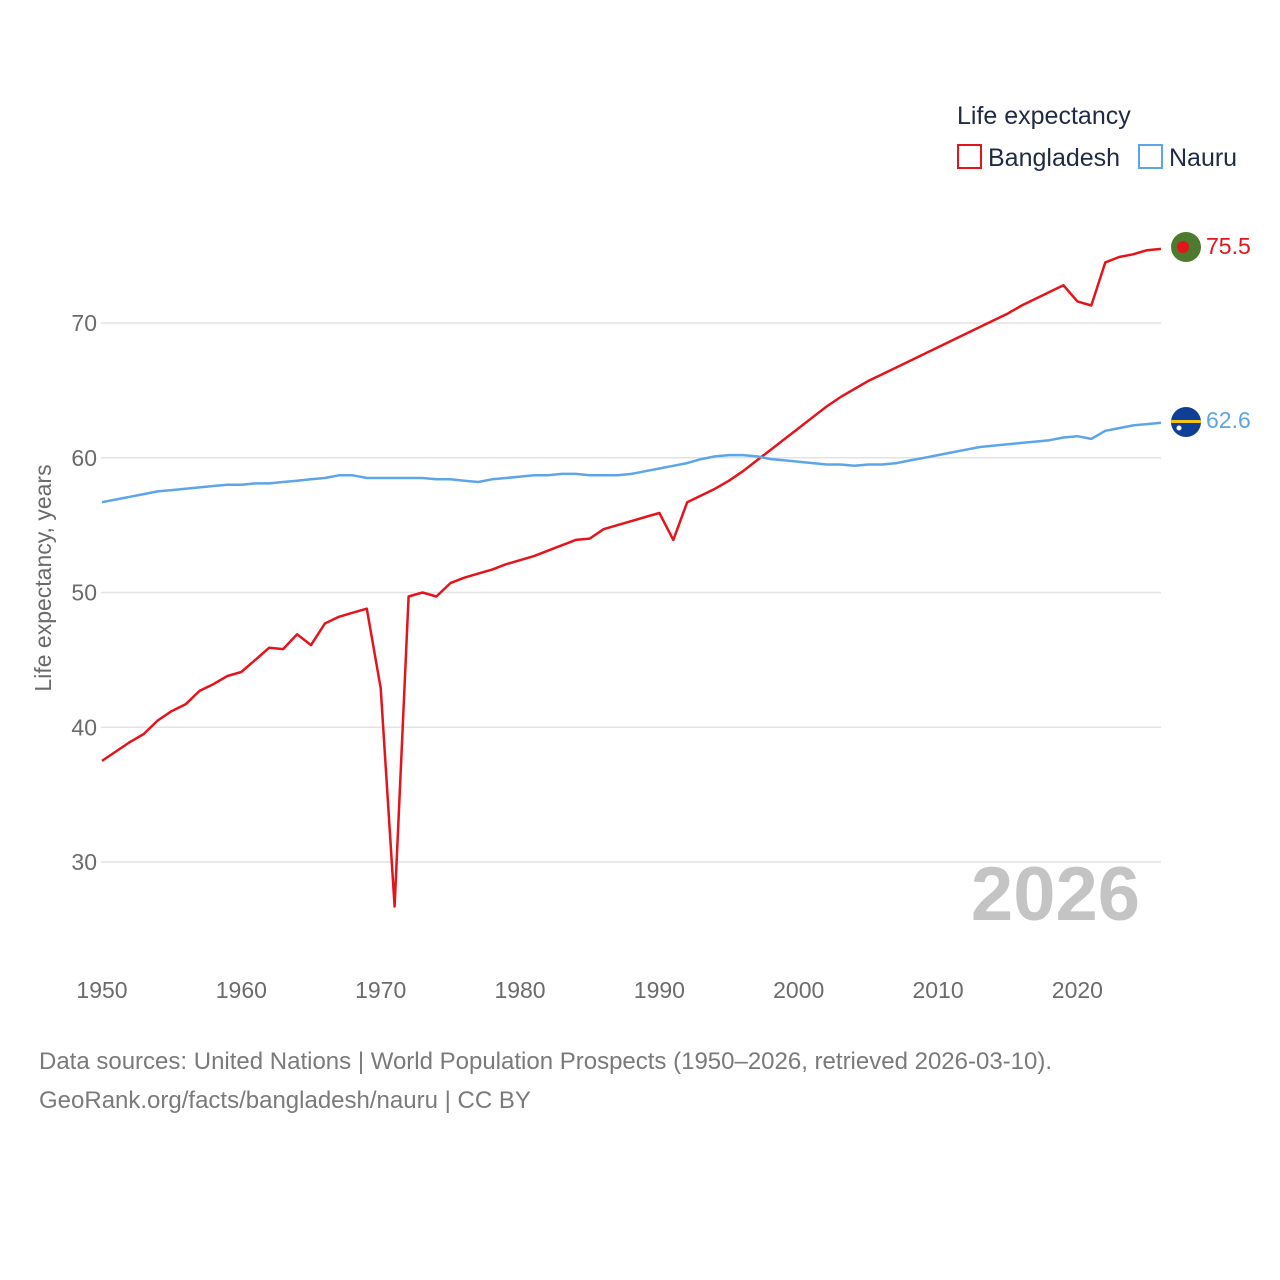  Describe the element at coordinates (1228, 246) in the screenshot. I see `end-value-bangladesh: 75.5` at that location.